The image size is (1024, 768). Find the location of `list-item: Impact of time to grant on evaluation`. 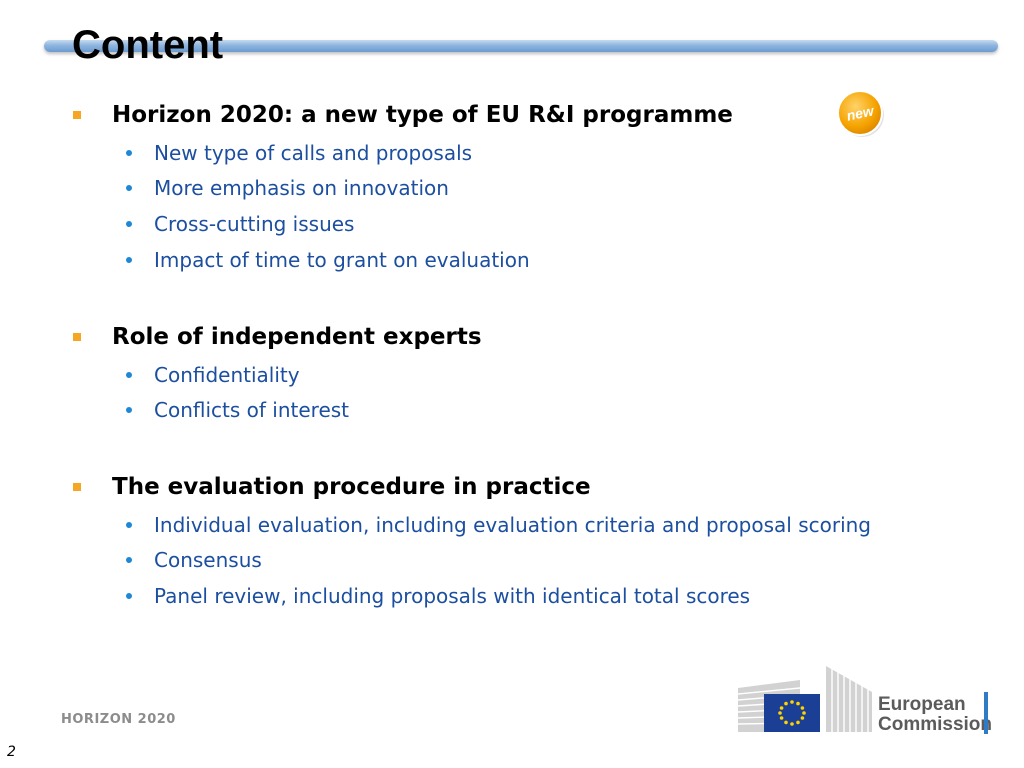

list-item: Impact of time to grant on evaluation is located at coordinates (512, 260).